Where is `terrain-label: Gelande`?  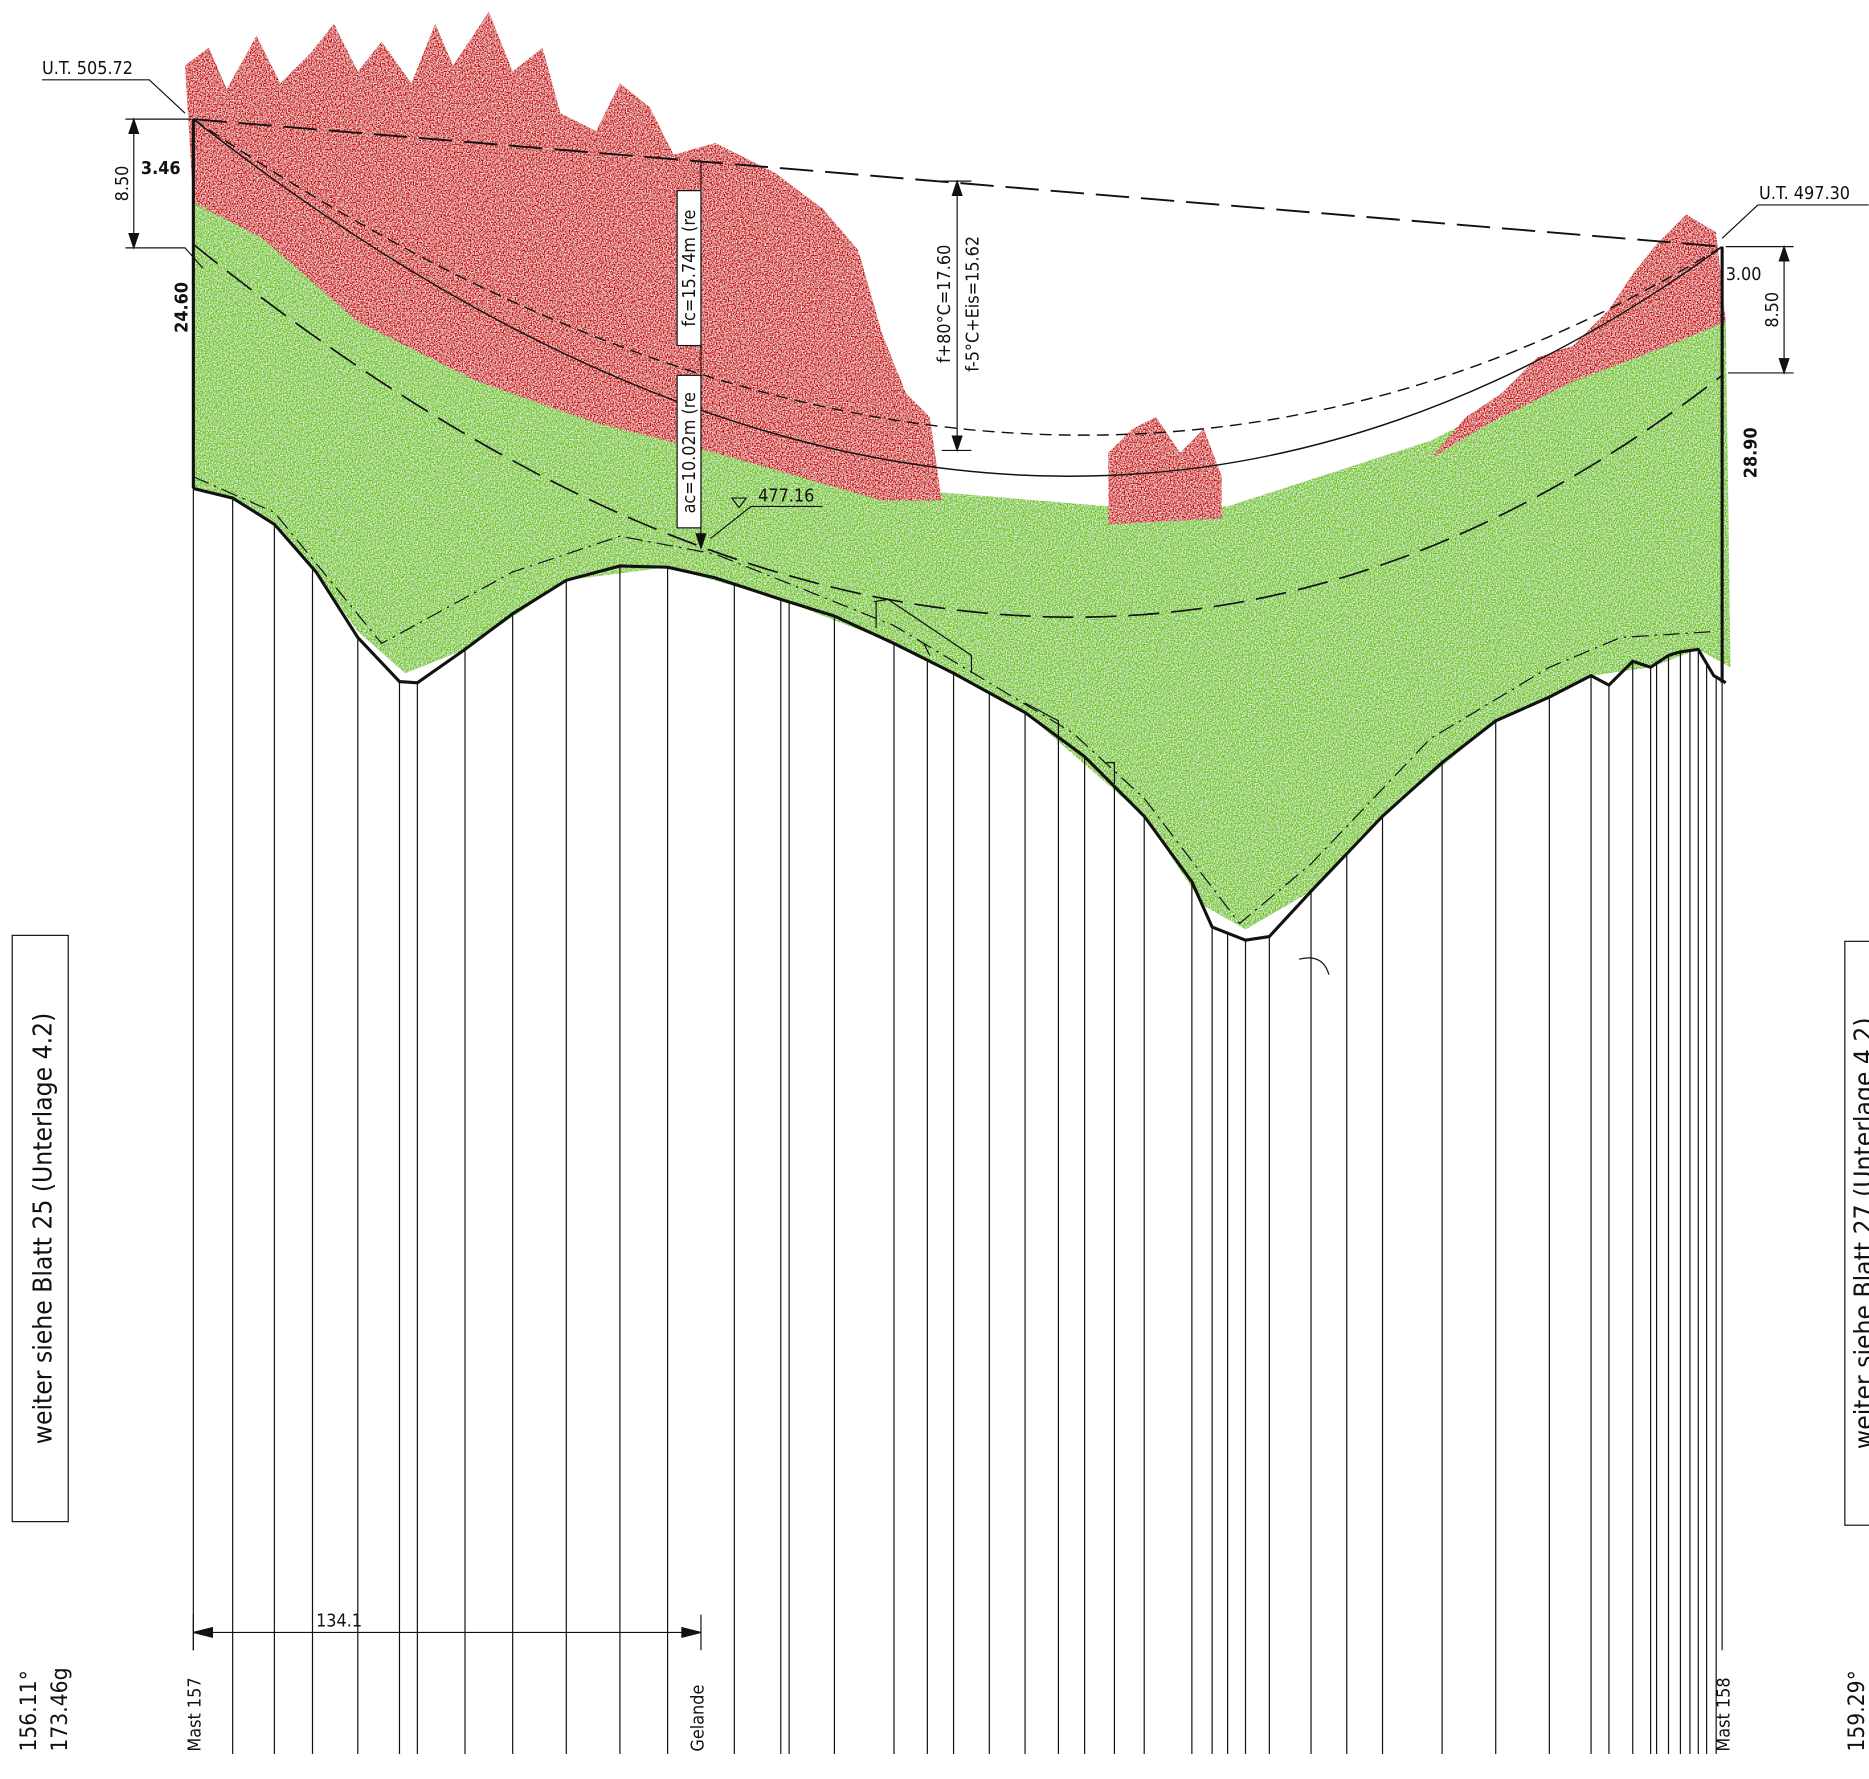
terrain-label: Gelande is located at coordinates (697, 1718).